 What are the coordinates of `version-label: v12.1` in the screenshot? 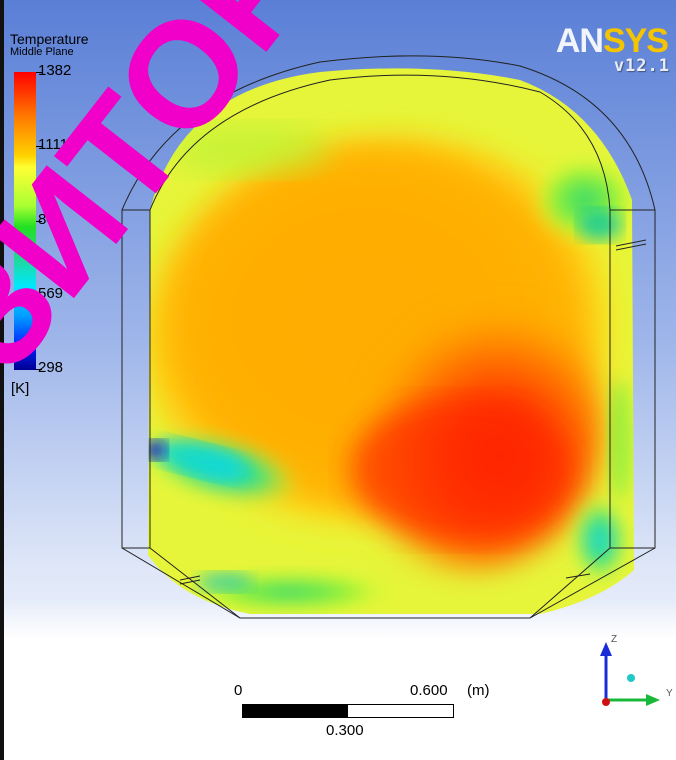 It's located at (641, 66).